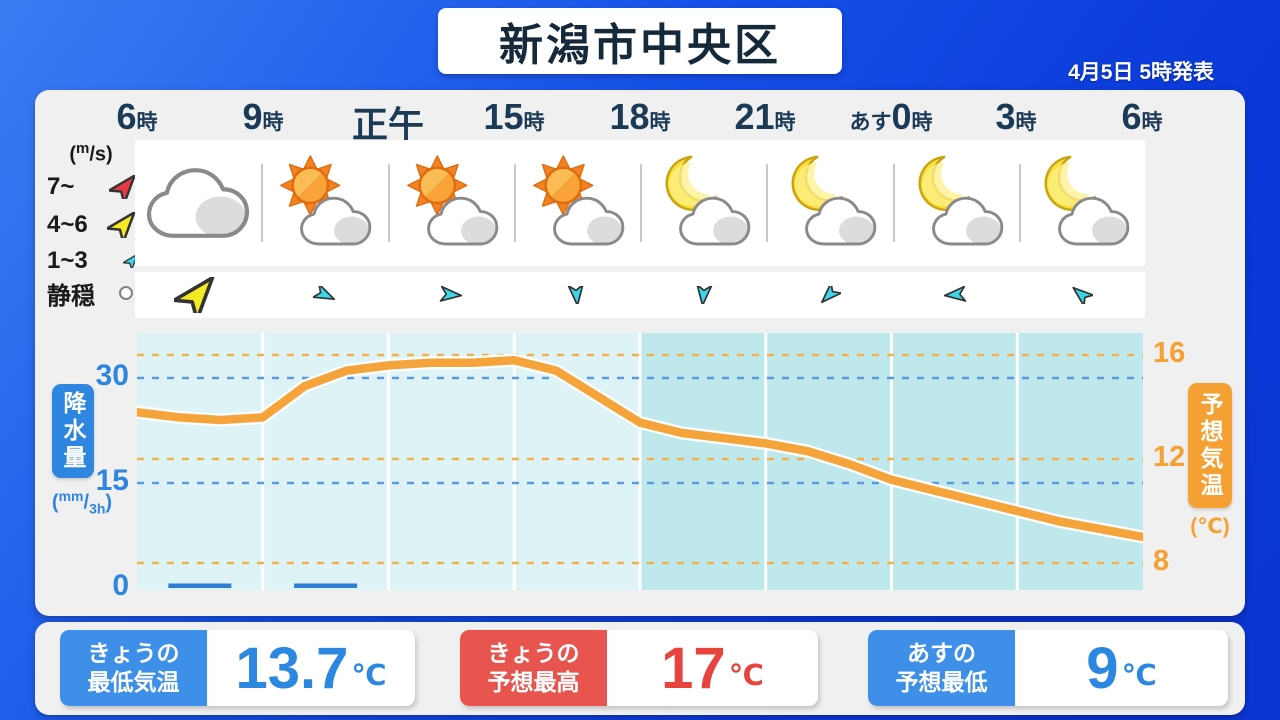 This screenshot has height=720, width=1280. What do you see at coordinates (71, 296) in the screenshot?
I see `wind-legend-label: 静穏` at bounding box center [71, 296].